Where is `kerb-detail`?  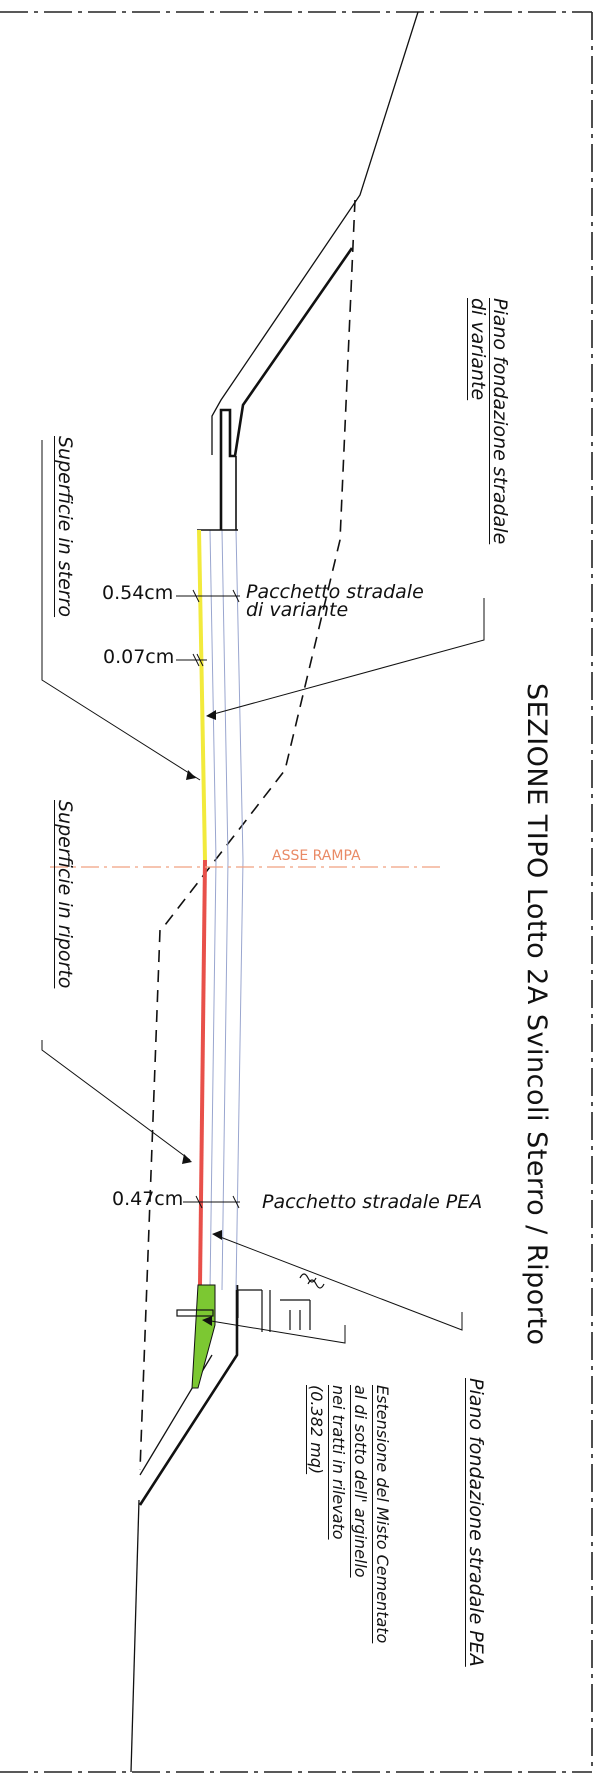 kerb-detail is located at coordinates (250, 1302).